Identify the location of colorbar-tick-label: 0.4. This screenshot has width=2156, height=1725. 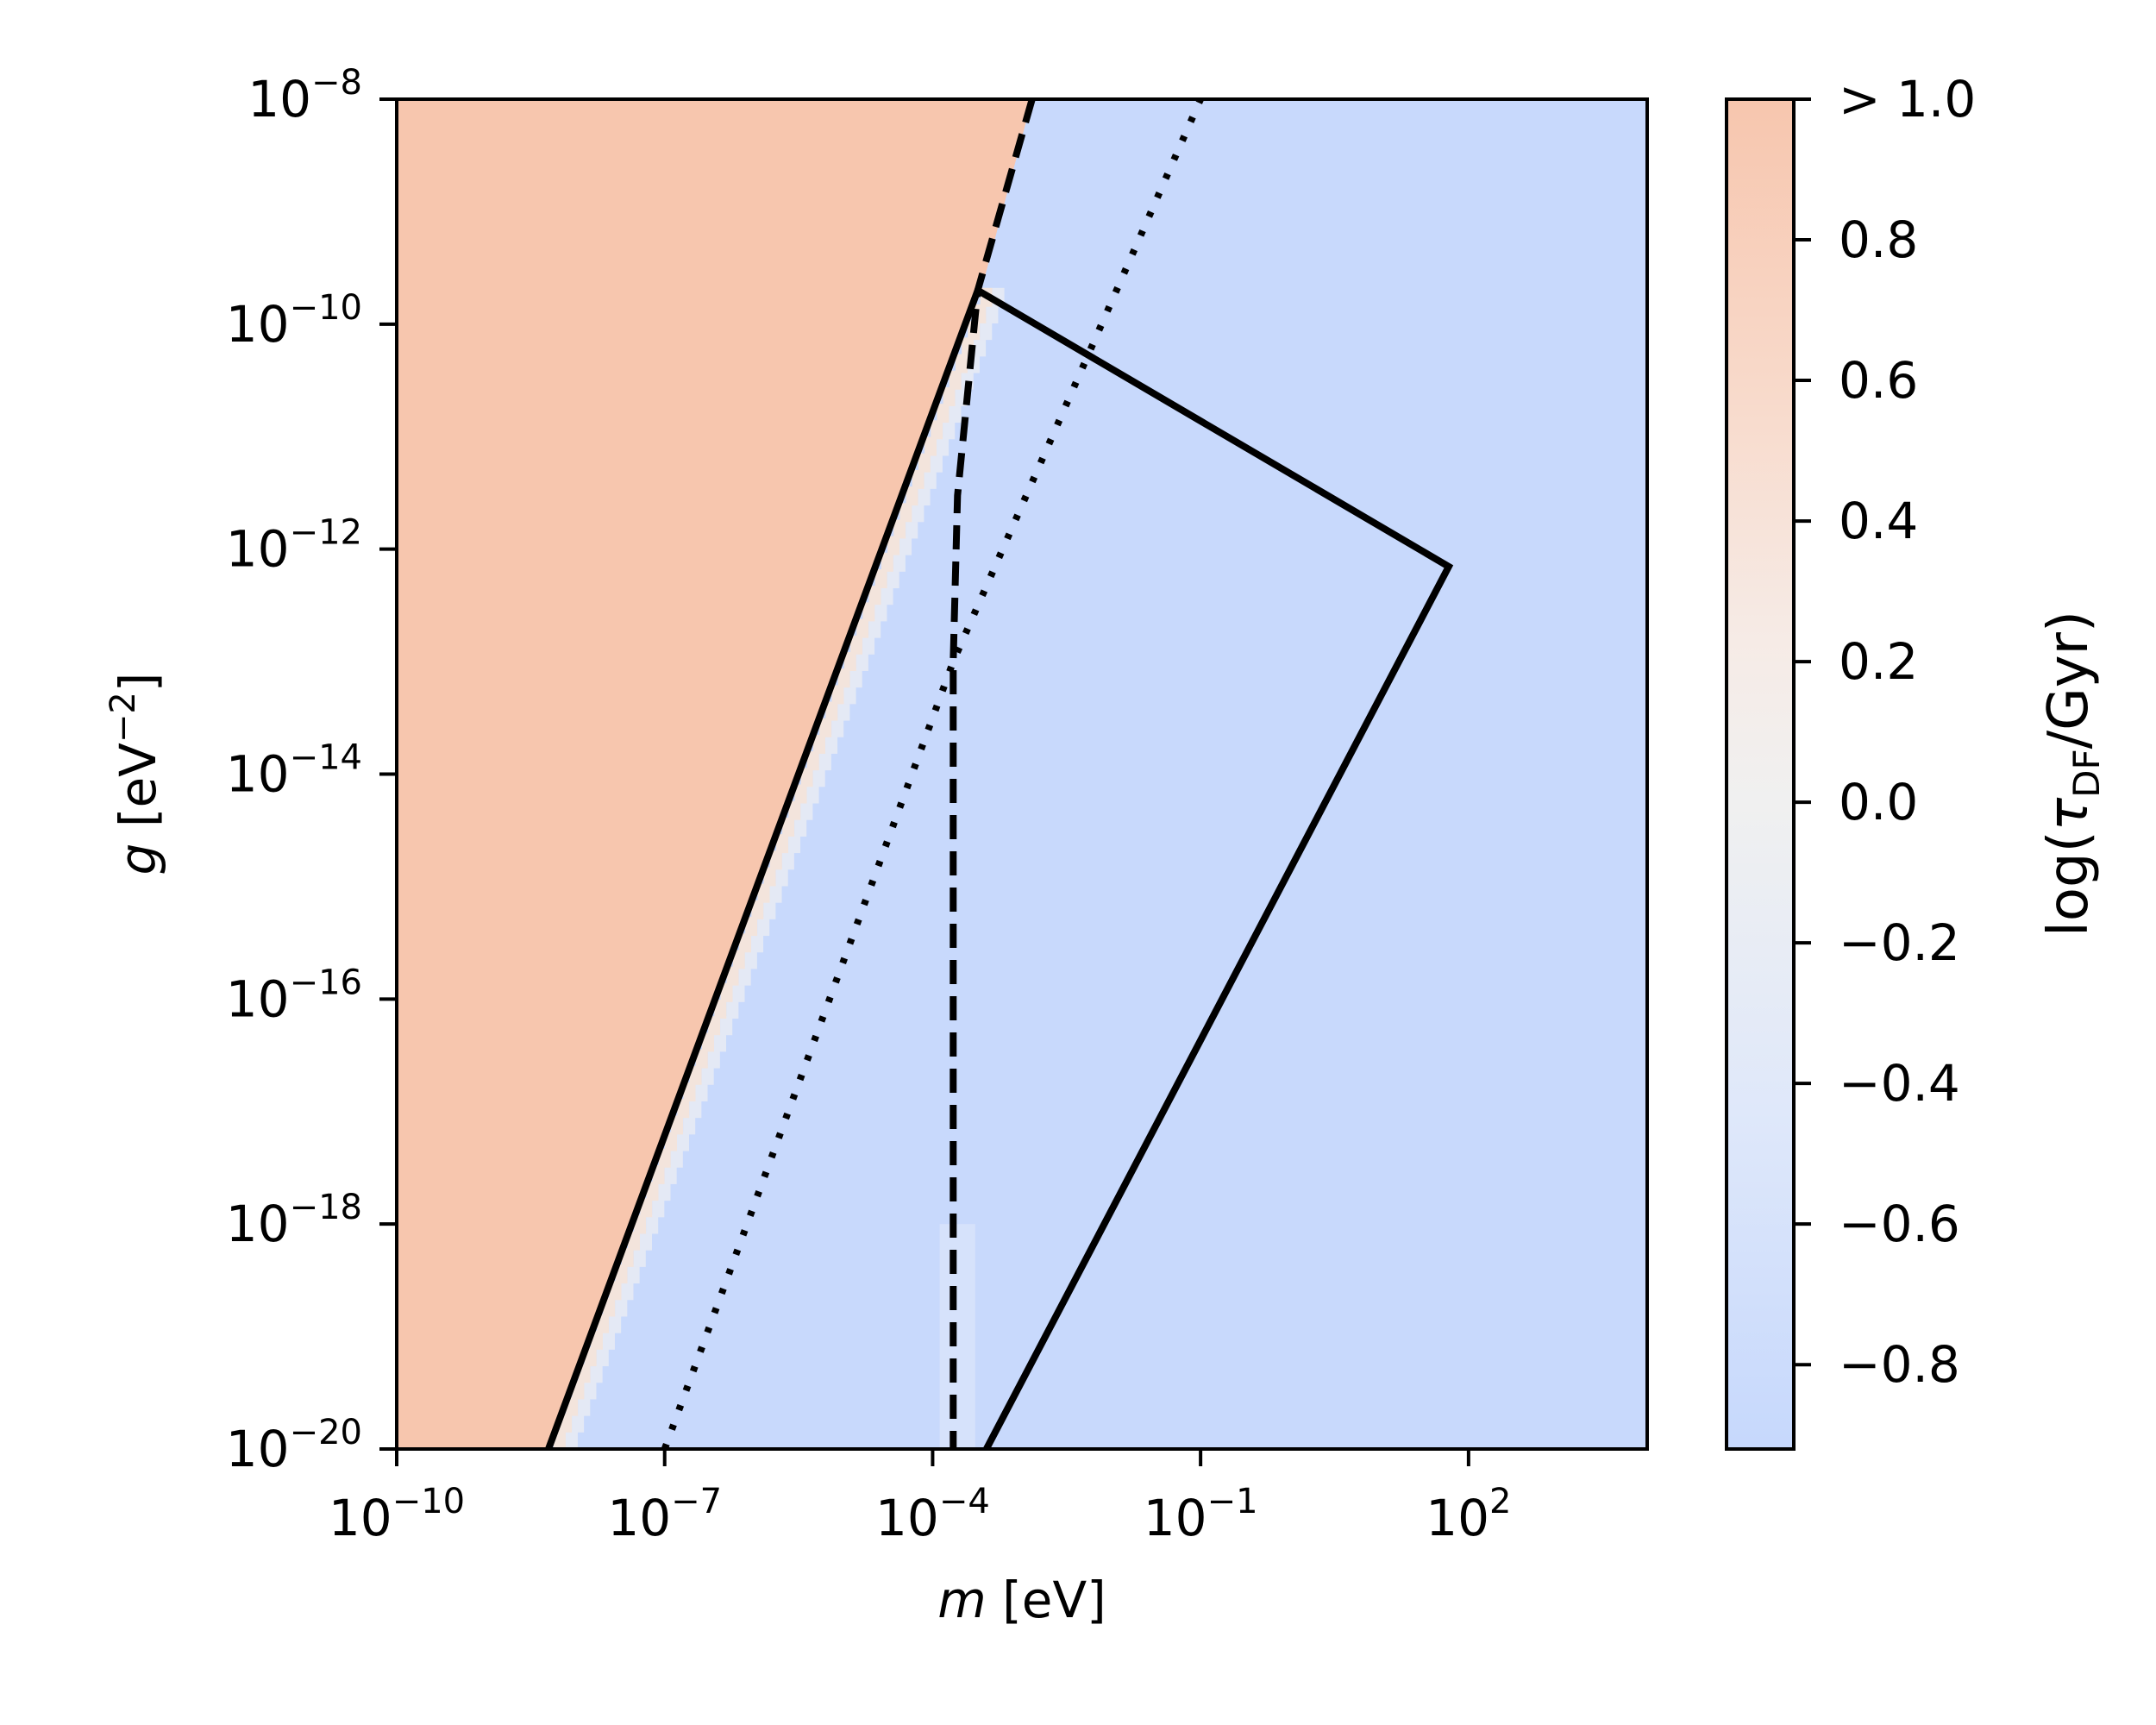
(1879, 521).